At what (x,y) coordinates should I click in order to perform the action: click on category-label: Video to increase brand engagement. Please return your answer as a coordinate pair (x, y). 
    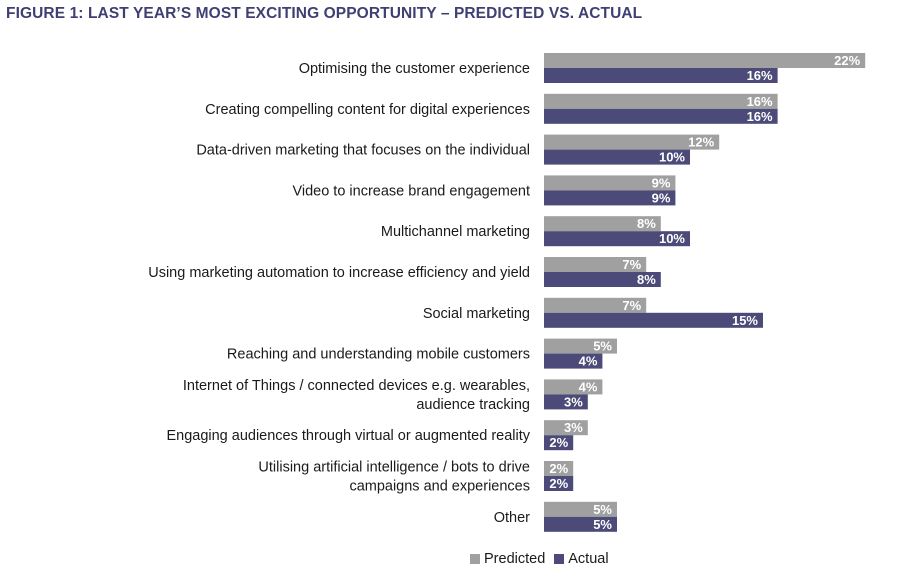
    Looking at the image, I should click on (411, 191).